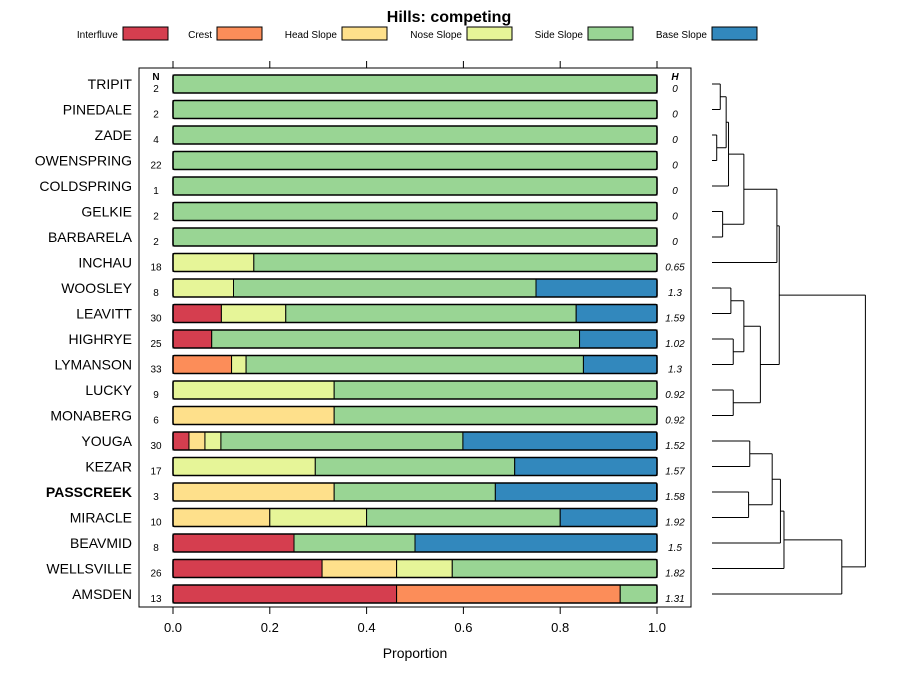 The height and width of the screenshot is (680, 900). What do you see at coordinates (93, 365) in the screenshot?
I see `y-category-label: LYMANSON` at bounding box center [93, 365].